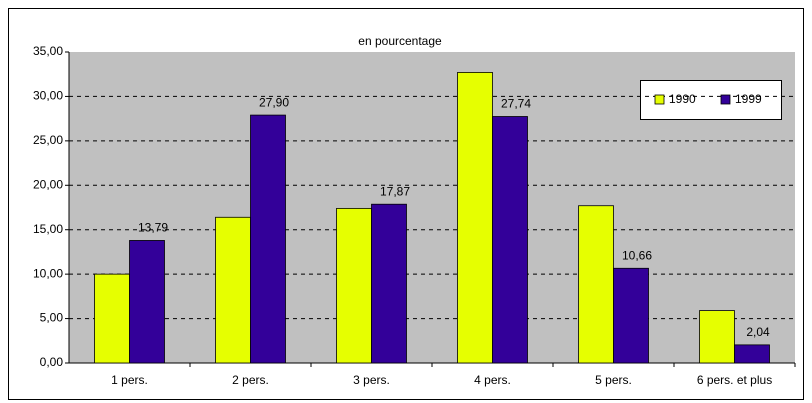  I want to click on y-tick-label: 20,00, so click(48, 184).